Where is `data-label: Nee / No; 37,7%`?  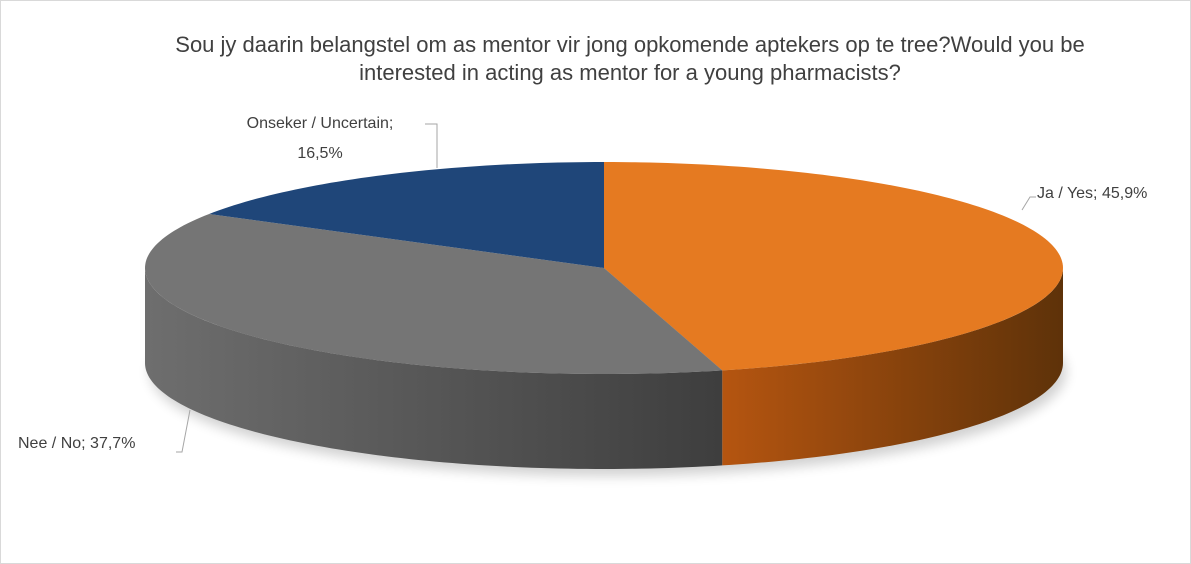 data-label: Nee / No; 37,7% is located at coordinates (76, 443).